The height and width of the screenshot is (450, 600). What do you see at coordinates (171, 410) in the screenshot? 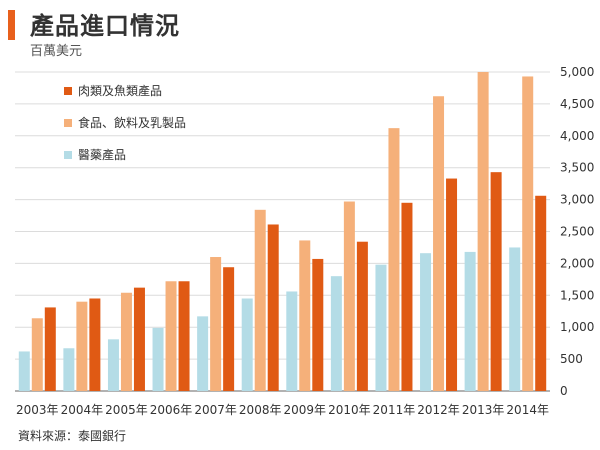
I see `x-tick-label: 2006年` at bounding box center [171, 410].